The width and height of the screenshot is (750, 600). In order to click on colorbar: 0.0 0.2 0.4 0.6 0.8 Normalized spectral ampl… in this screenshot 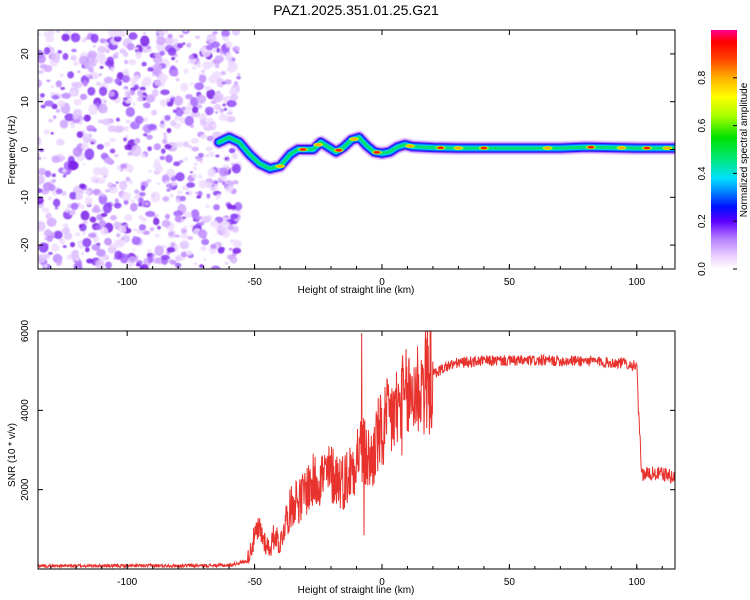, I will do `click(723, 153)`.